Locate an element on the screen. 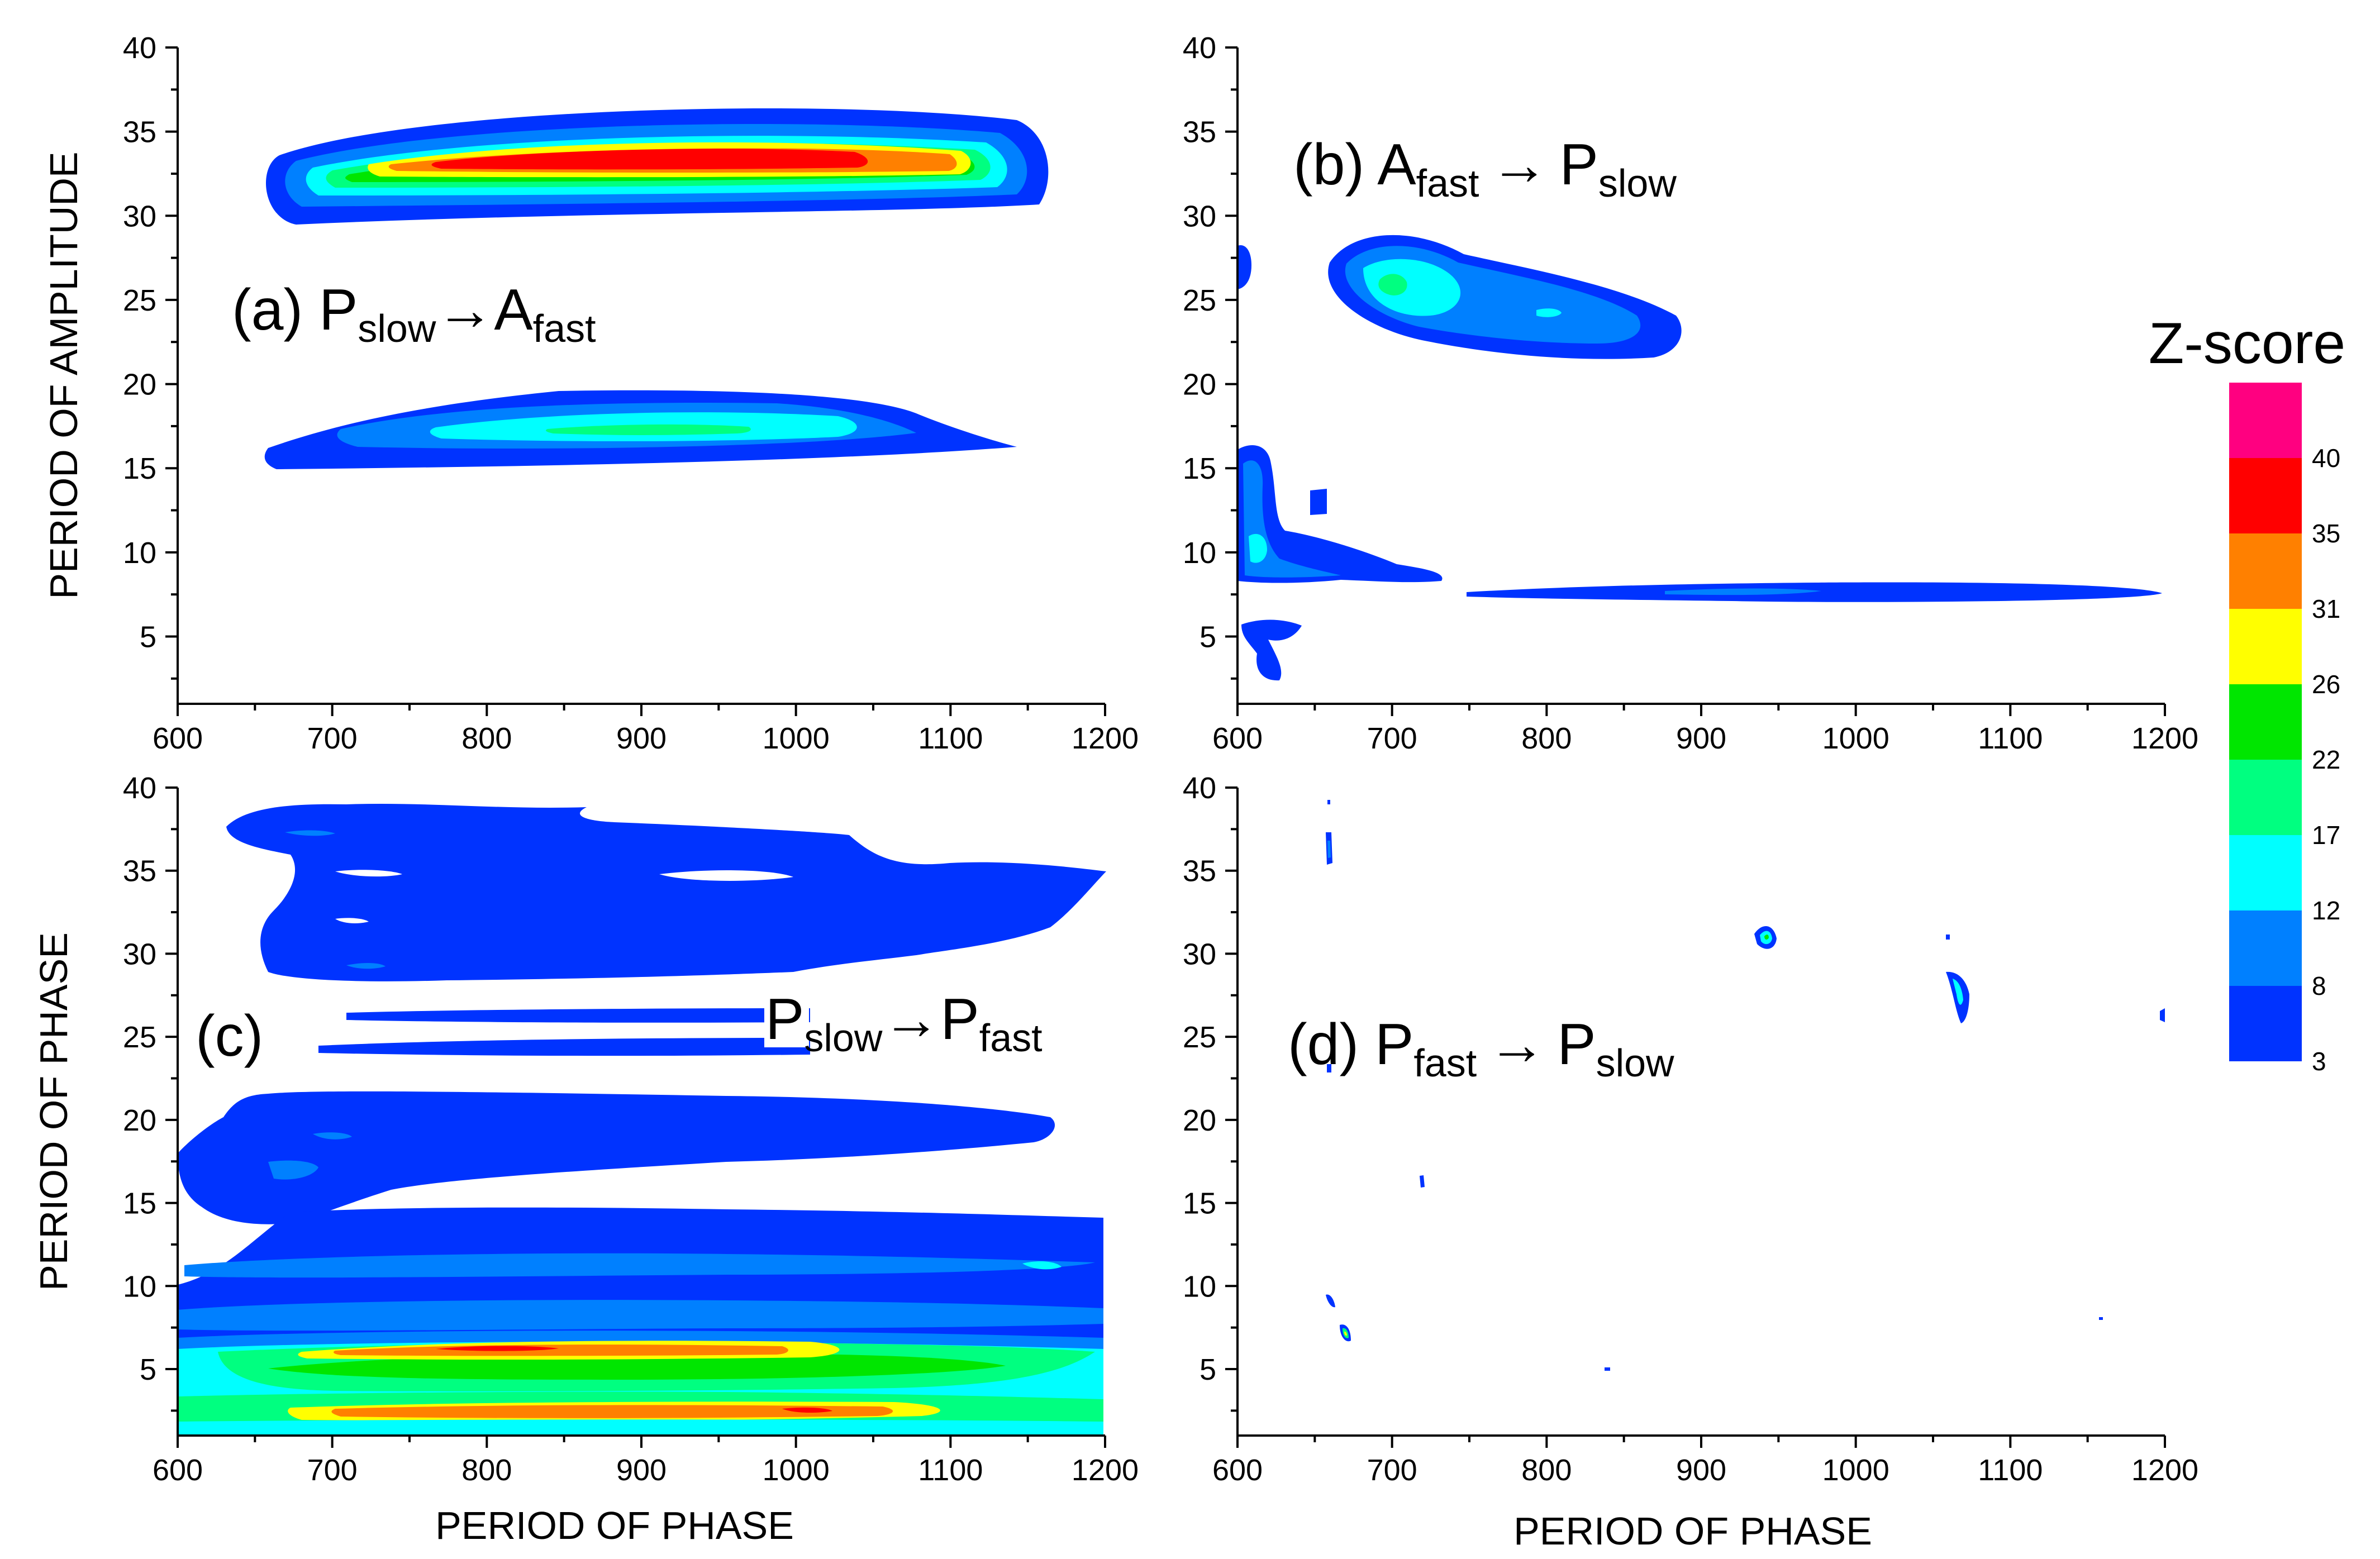  colorbar-swatches is located at coordinates (2265, 722).